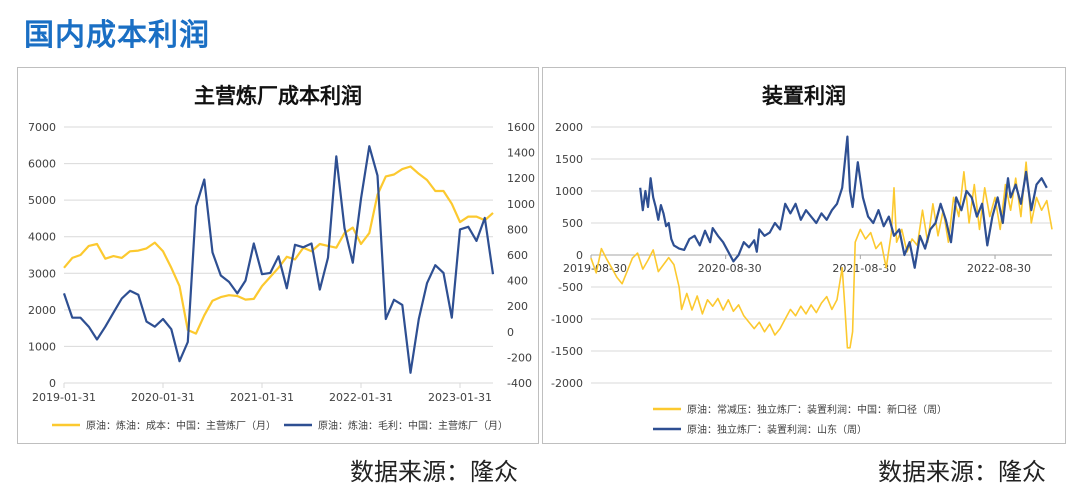  What do you see at coordinates (413, 425) in the screenshot?
I see `legend-label-gross-margin: 原油：炼油：毛利：中国：主营炼厂（月）` at bounding box center [413, 425].